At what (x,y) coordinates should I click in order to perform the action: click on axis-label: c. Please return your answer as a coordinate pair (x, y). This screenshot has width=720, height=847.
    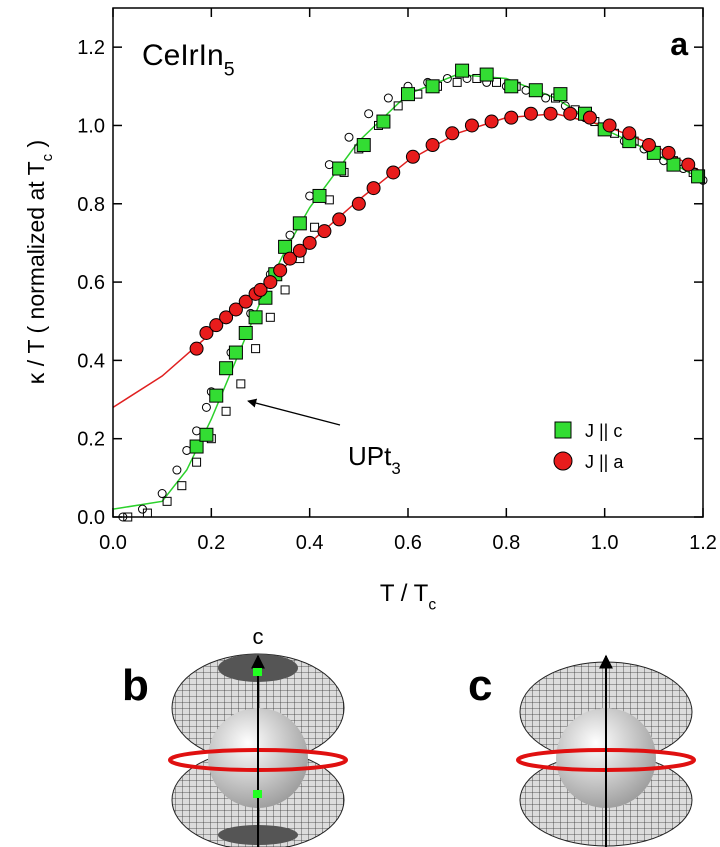
    Looking at the image, I should click on (258, 636).